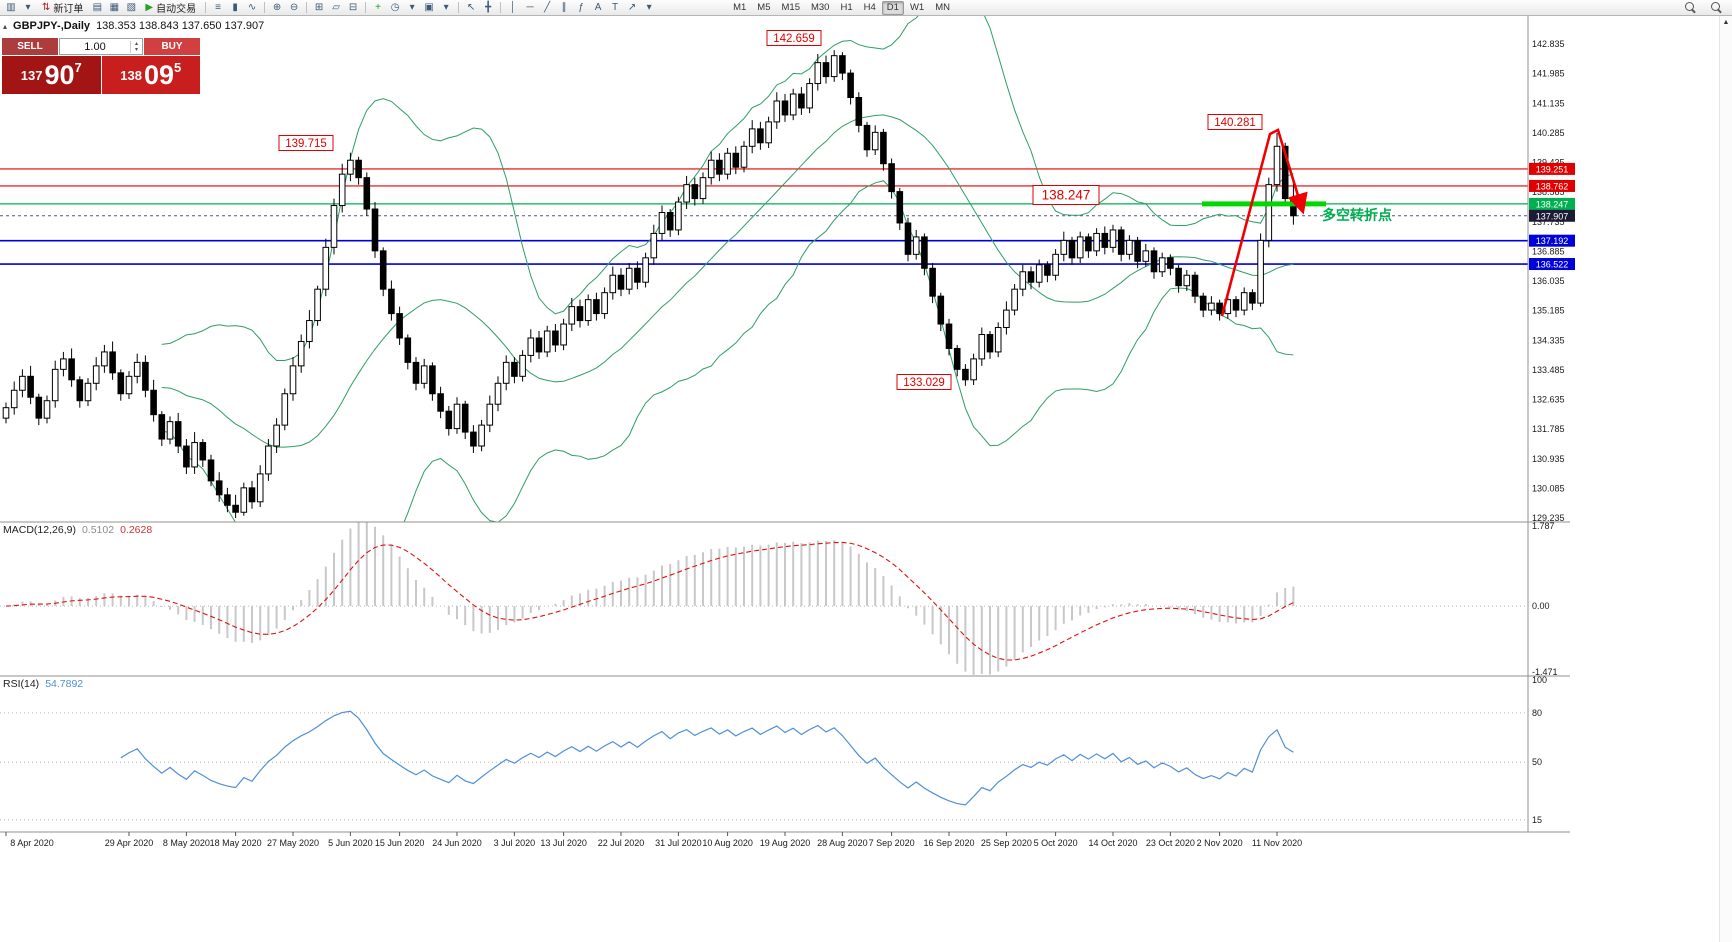 Image resolution: width=1732 pixels, height=942 pixels. Describe the element at coordinates (1357, 215) in the screenshot. I see `turning-point-note: 多空转折点` at that location.